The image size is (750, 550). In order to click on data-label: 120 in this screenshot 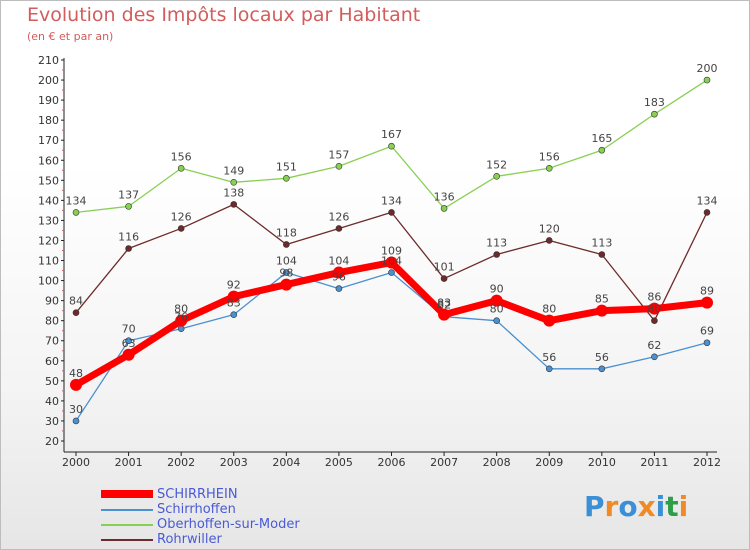, I will do `click(549, 228)`.